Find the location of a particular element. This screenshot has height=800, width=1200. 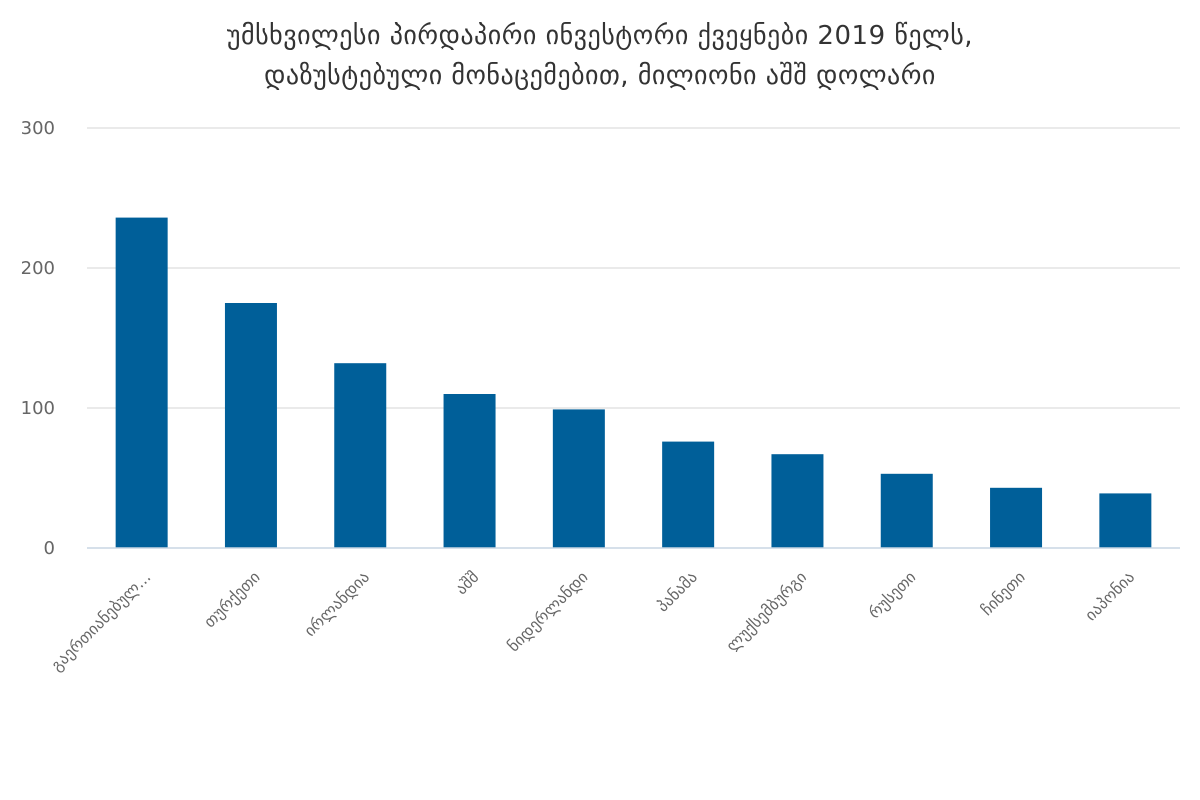

x-tick-label: რუსეთი is located at coordinates (892, 594).